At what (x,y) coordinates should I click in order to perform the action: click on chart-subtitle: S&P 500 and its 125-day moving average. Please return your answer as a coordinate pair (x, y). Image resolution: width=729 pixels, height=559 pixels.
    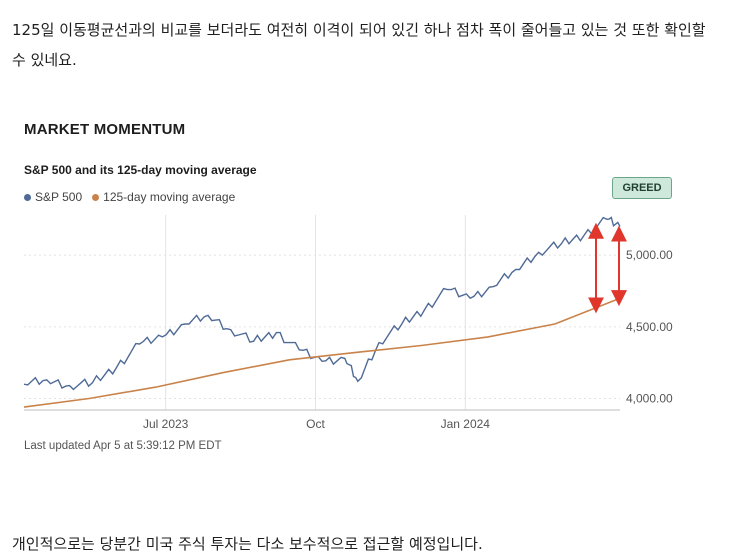
    Looking at the image, I should click on (140, 170).